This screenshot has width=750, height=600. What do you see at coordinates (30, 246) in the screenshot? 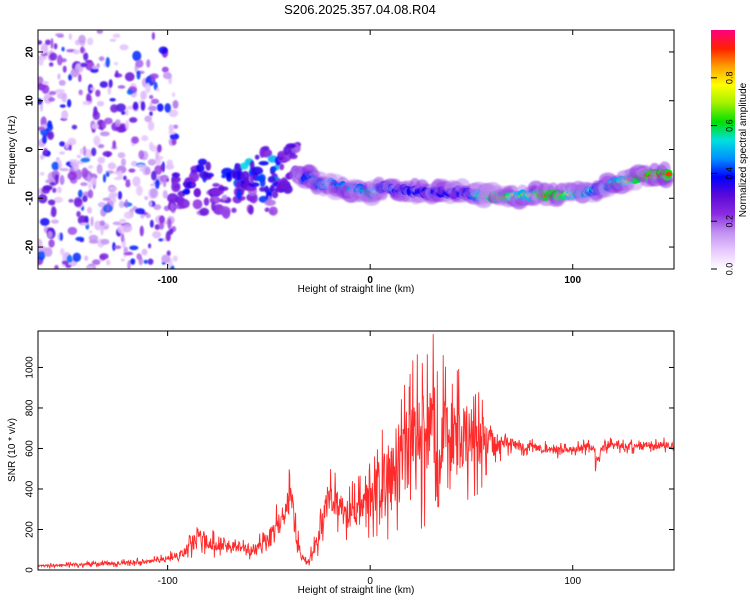
I see `y-tick-label: -20` at bounding box center [30, 246].